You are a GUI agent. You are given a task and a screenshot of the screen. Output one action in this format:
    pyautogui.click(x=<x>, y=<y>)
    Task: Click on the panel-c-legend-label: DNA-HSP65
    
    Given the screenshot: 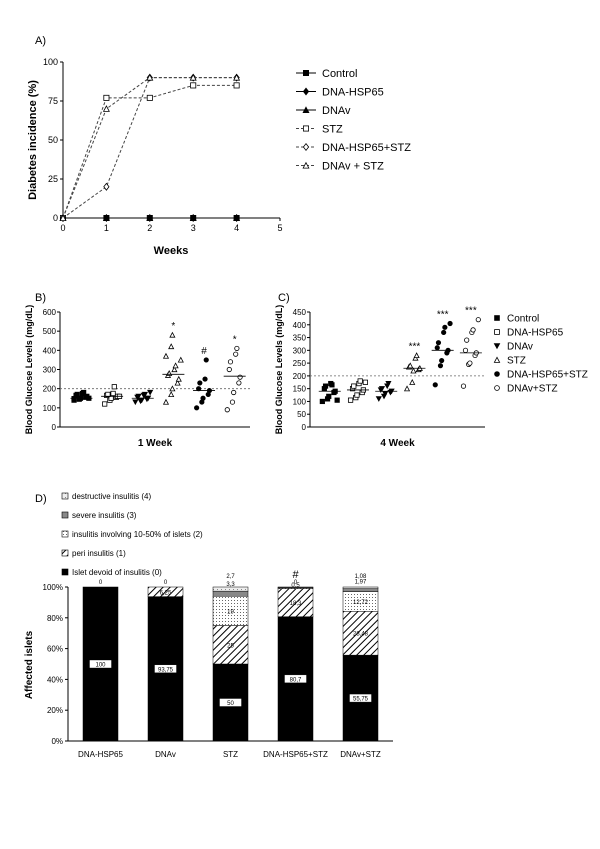 What is the action you would take?
    pyautogui.click(x=535, y=333)
    